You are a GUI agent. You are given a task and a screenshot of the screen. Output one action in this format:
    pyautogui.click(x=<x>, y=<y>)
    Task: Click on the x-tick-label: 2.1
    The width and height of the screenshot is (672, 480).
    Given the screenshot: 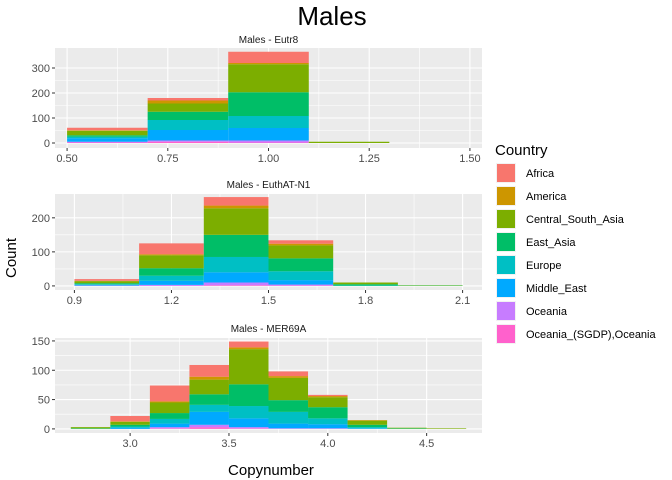 What is the action you would take?
    pyautogui.click(x=462, y=301)
    